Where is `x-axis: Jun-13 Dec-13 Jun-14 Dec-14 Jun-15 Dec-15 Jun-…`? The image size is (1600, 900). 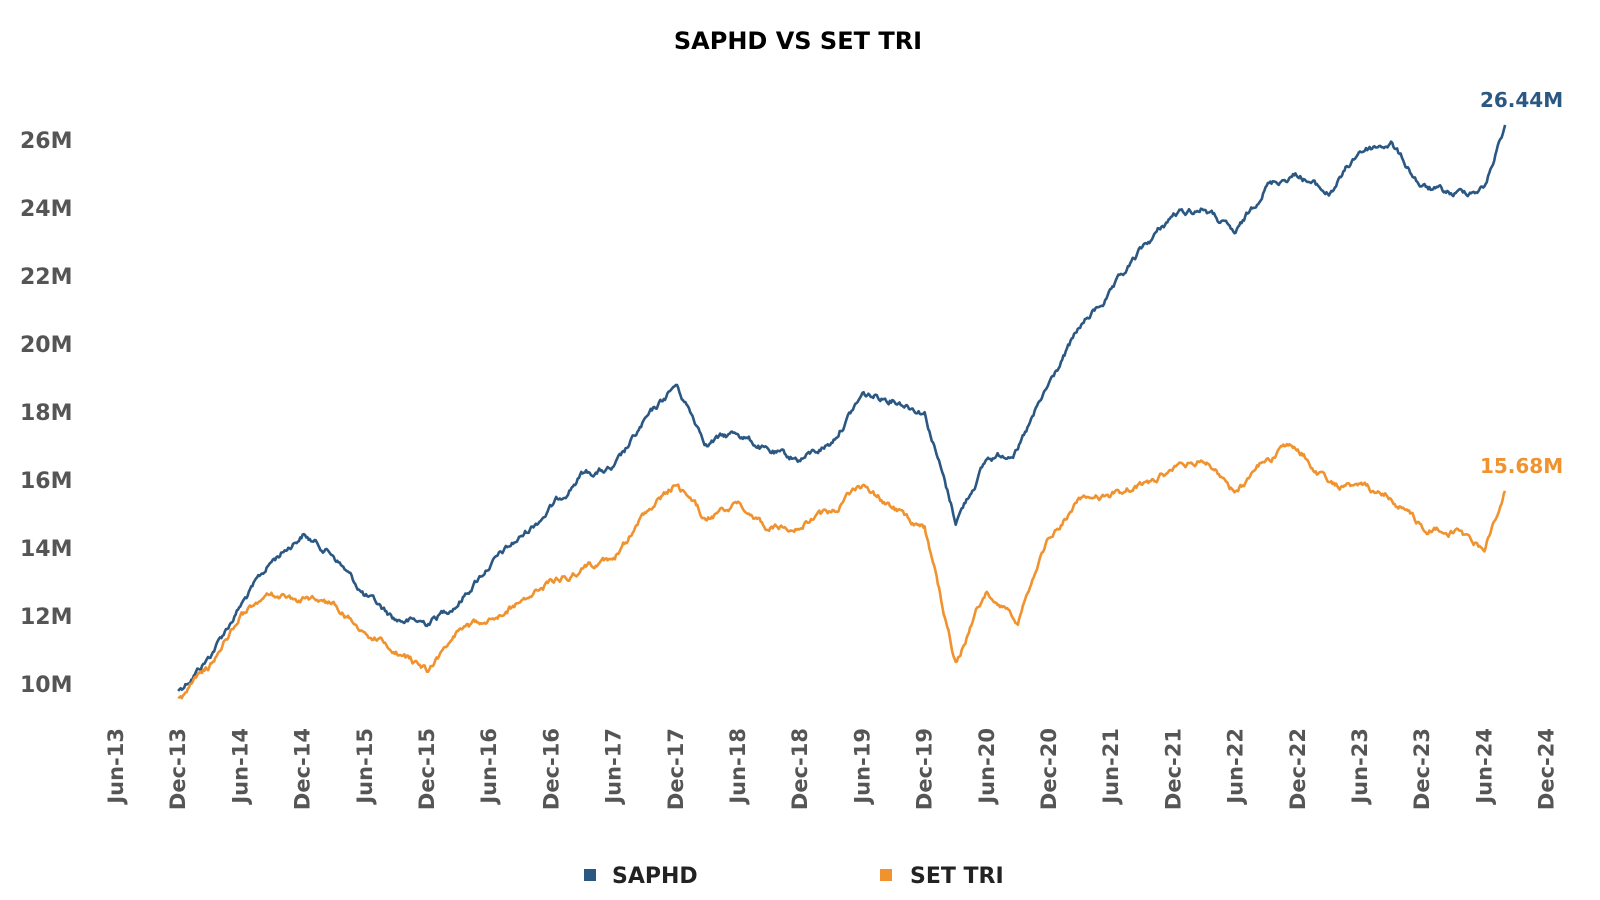 x-axis: Jun-13 Dec-13 Jun-14 Dec-14 Jun-15 Dec-15 Jun-… is located at coordinates (831, 769).